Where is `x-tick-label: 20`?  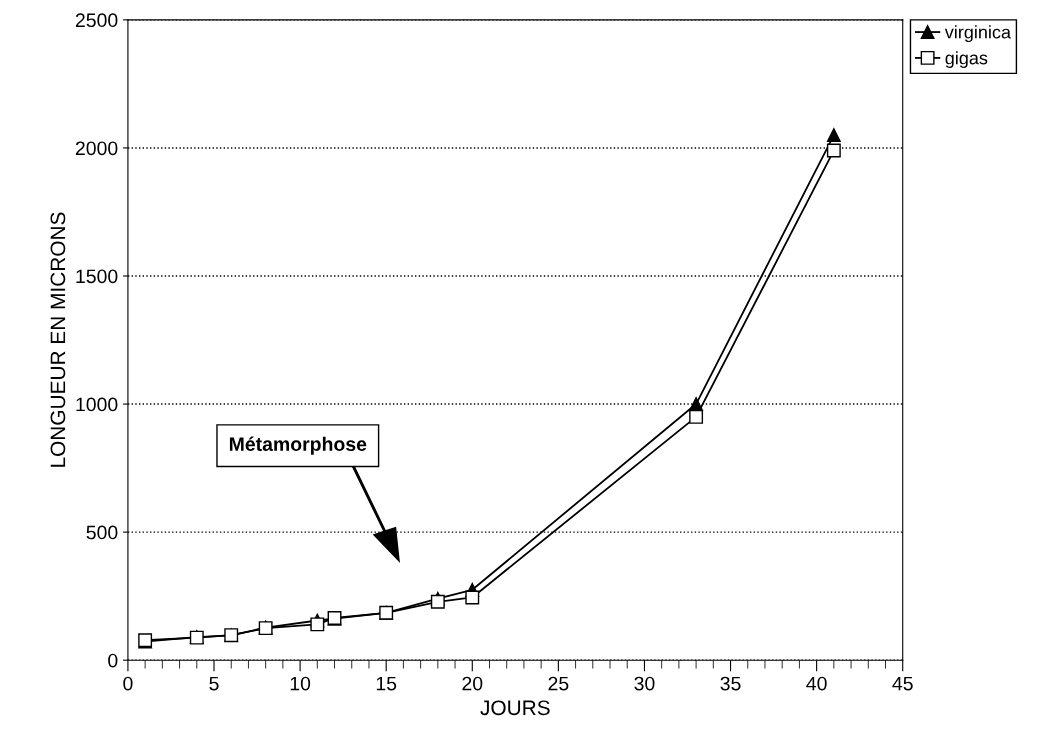
x-tick-label: 20 is located at coordinates (472, 683).